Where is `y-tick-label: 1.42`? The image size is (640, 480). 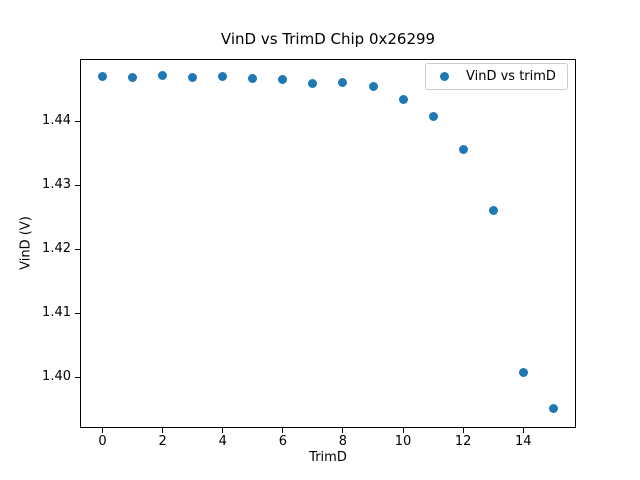
y-tick-label: 1.42 is located at coordinates (56, 249).